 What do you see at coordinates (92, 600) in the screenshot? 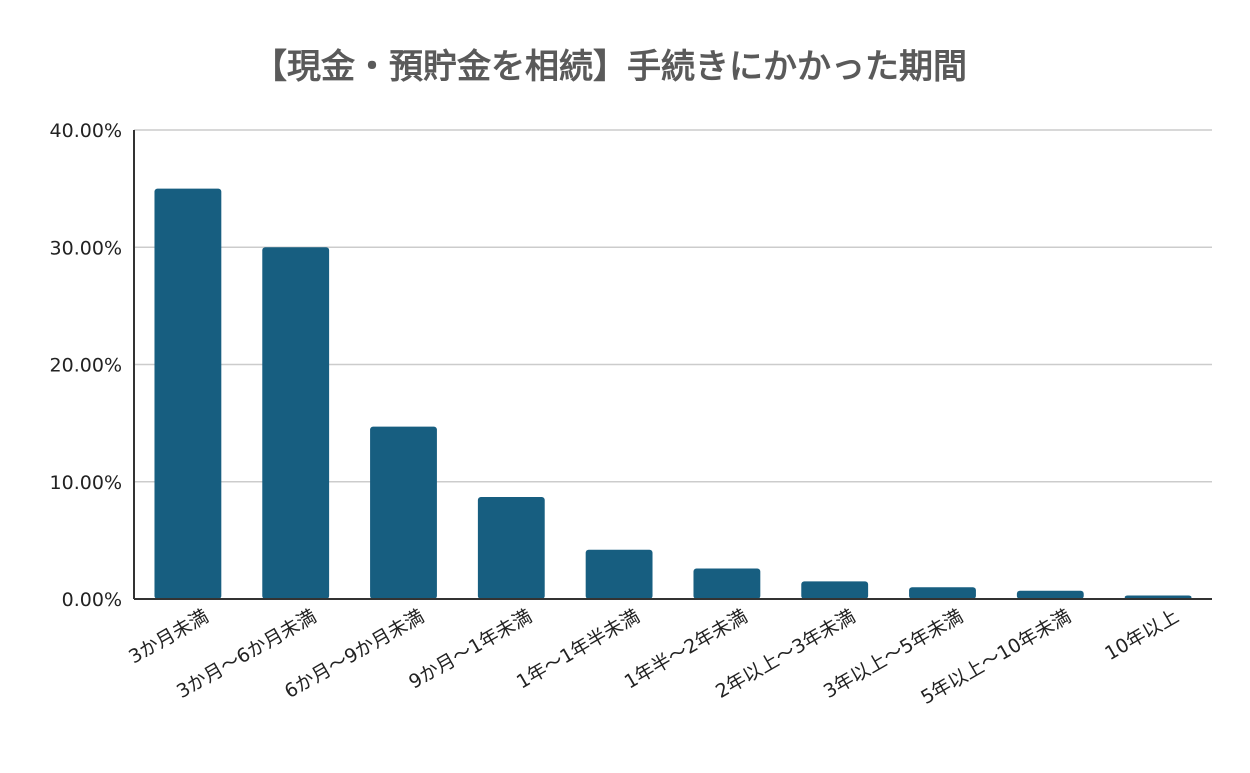
I see `y-tick-label: 0.00%` at bounding box center [92, 600].